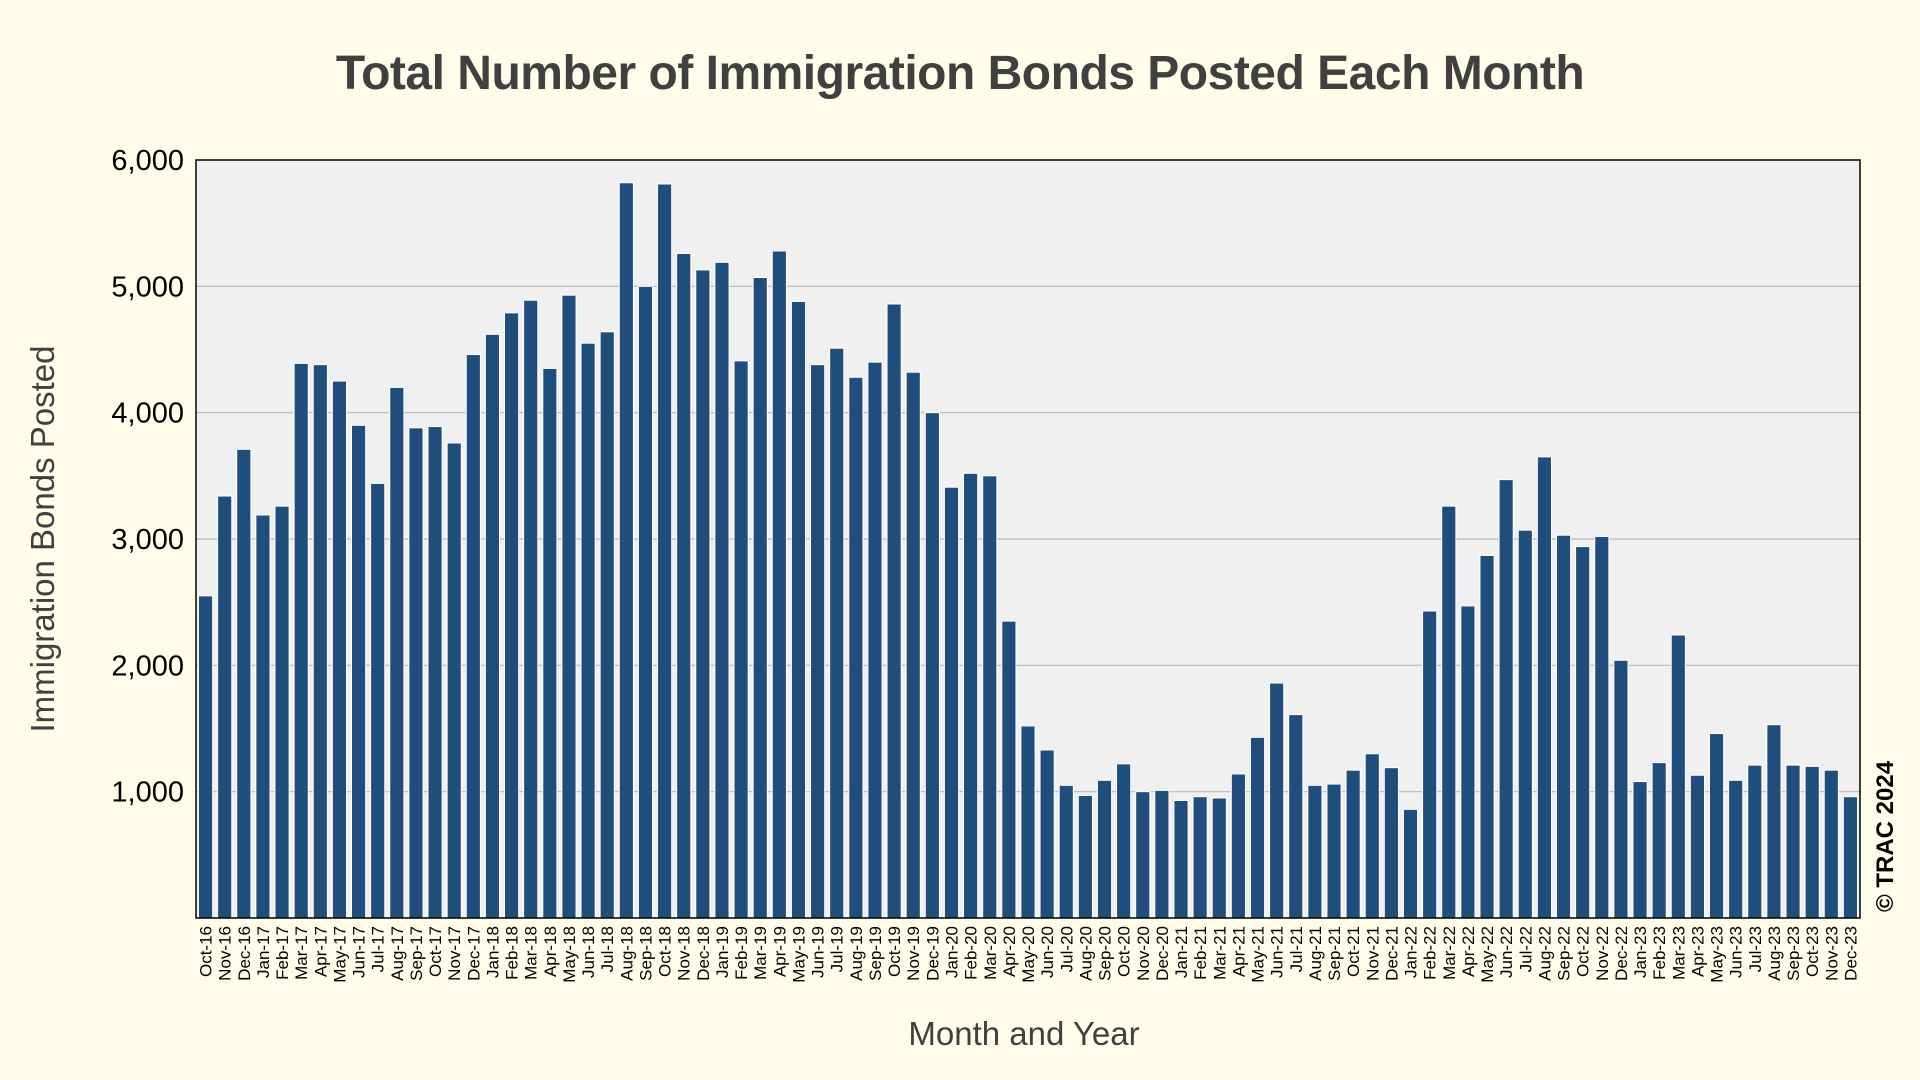 The image size is (1920, 1080). I want to click on x-tick-label: Dec-19, so click(932, 953).